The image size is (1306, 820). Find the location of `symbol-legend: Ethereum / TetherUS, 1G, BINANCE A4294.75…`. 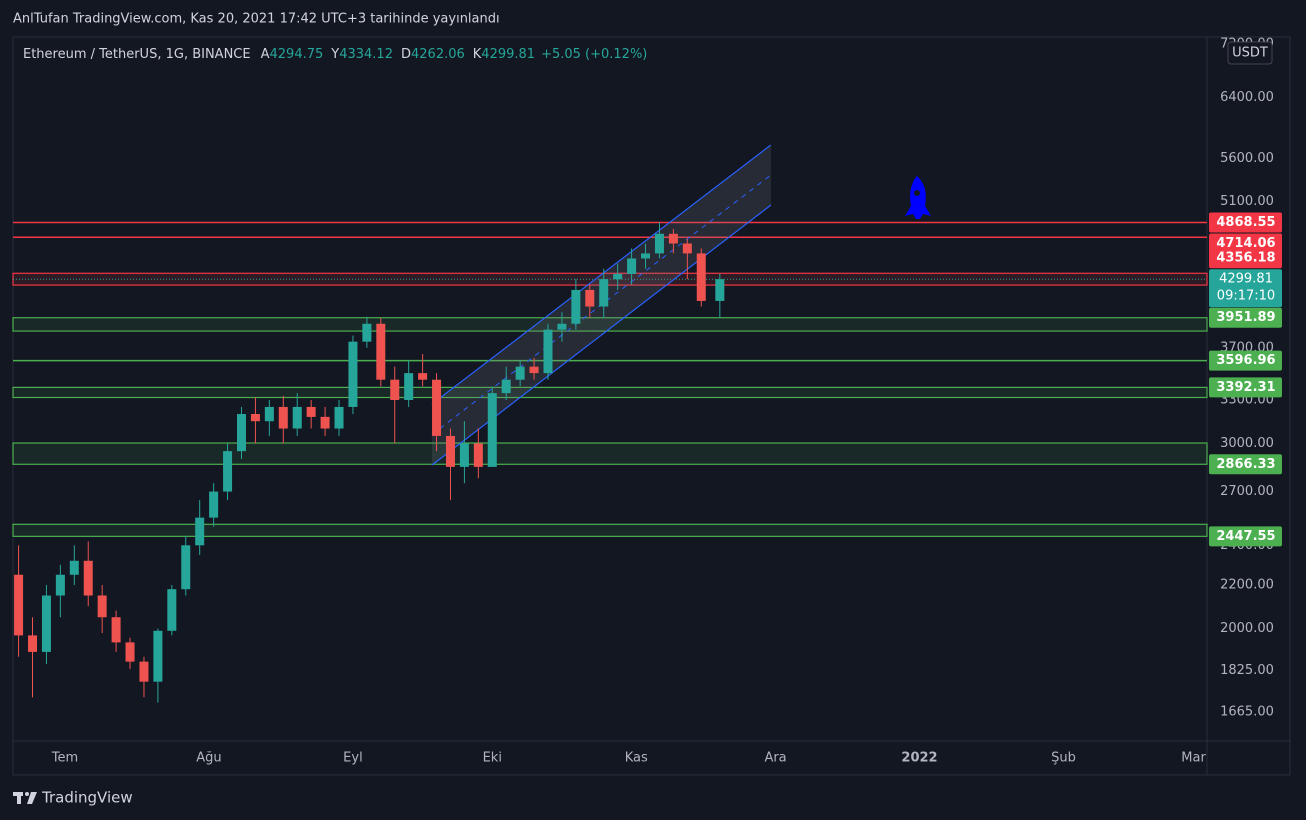

symbol-legend: Ethereum / TetherUS, 1G, BINANCE A4294.75… is located at coordinates (335, 54).